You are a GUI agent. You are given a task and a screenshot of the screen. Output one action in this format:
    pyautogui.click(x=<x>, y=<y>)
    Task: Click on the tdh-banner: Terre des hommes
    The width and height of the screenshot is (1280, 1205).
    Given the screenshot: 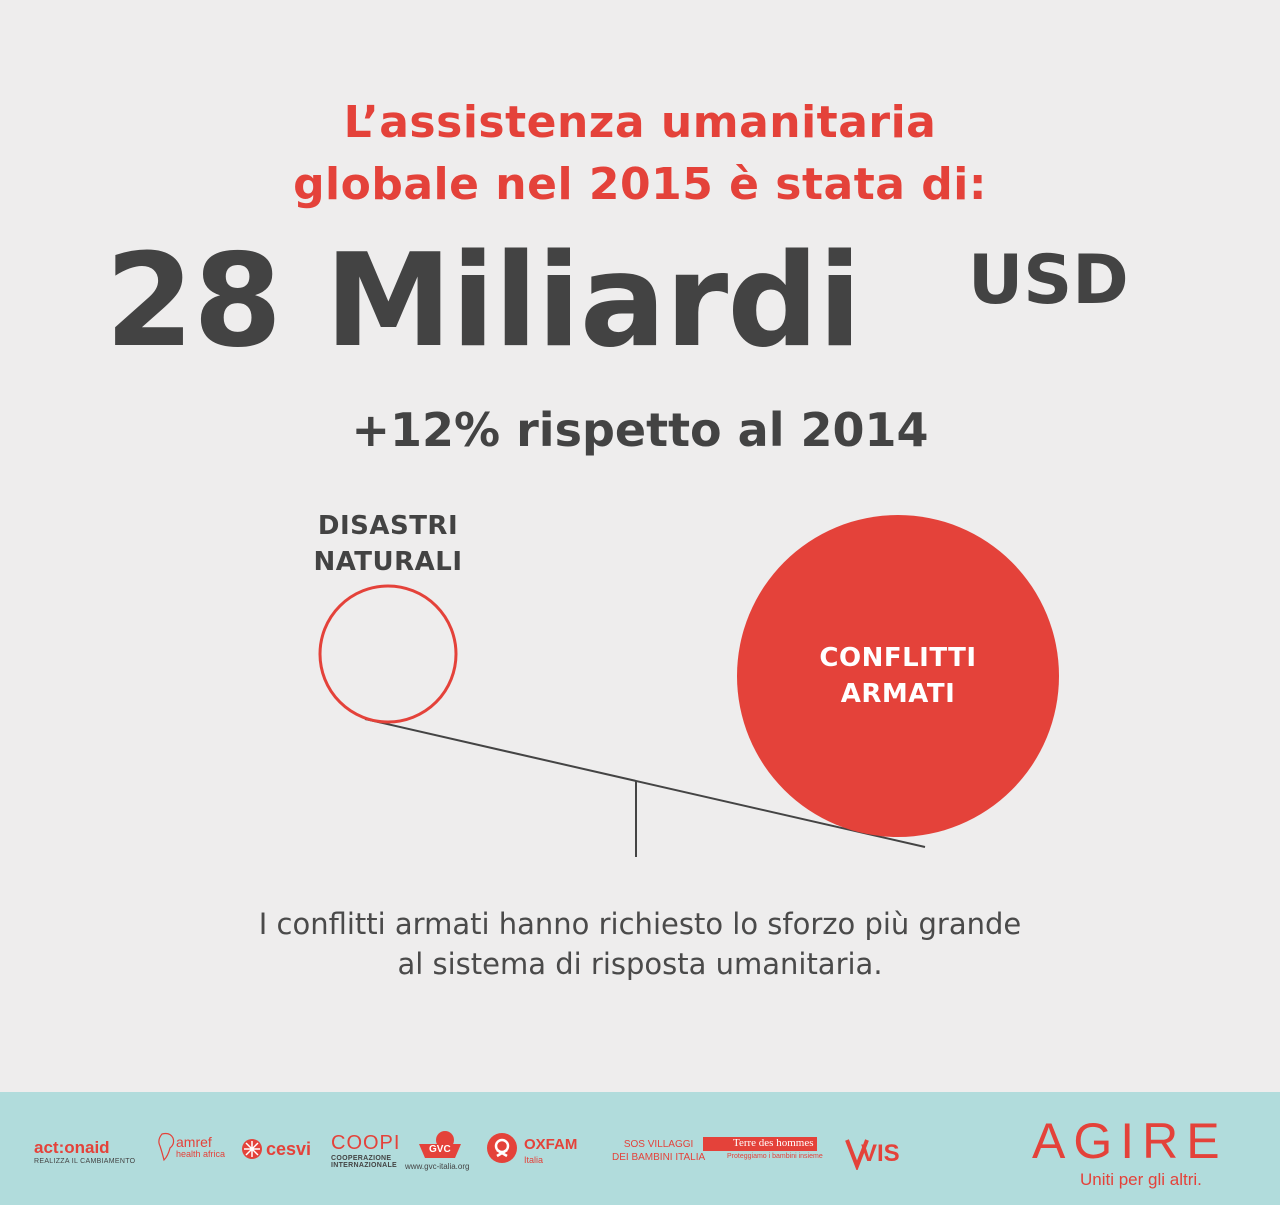 What is the action you would take?
    pyautogui.click(x=760, y=1144)
    